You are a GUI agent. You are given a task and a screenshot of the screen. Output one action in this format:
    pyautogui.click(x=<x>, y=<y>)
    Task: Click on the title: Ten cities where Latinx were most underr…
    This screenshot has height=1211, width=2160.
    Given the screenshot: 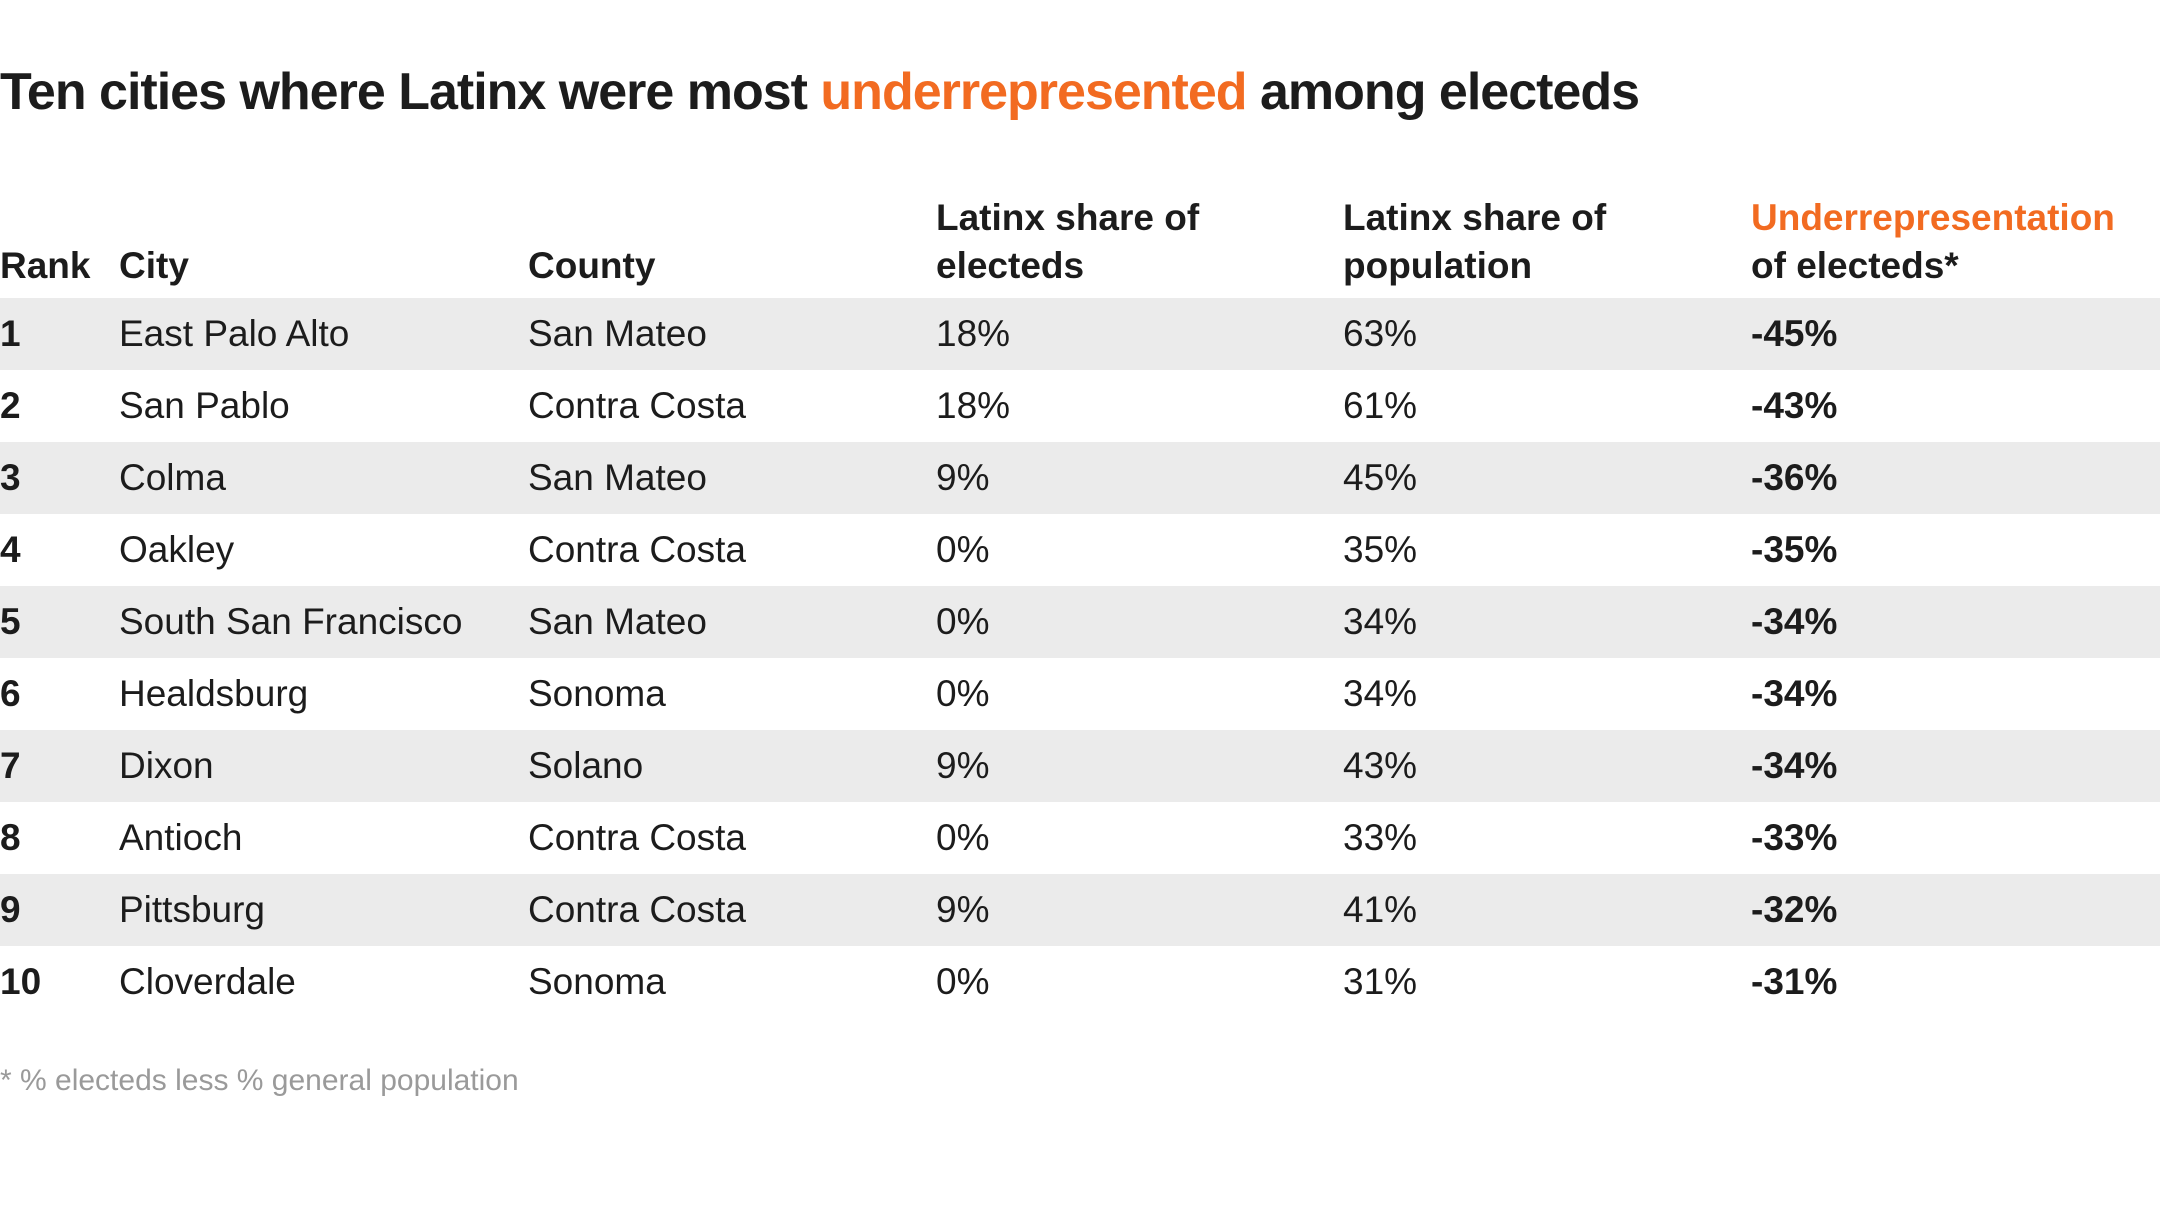 What is the action you would take?
    pyautogui.click(x=820, y=92)
    